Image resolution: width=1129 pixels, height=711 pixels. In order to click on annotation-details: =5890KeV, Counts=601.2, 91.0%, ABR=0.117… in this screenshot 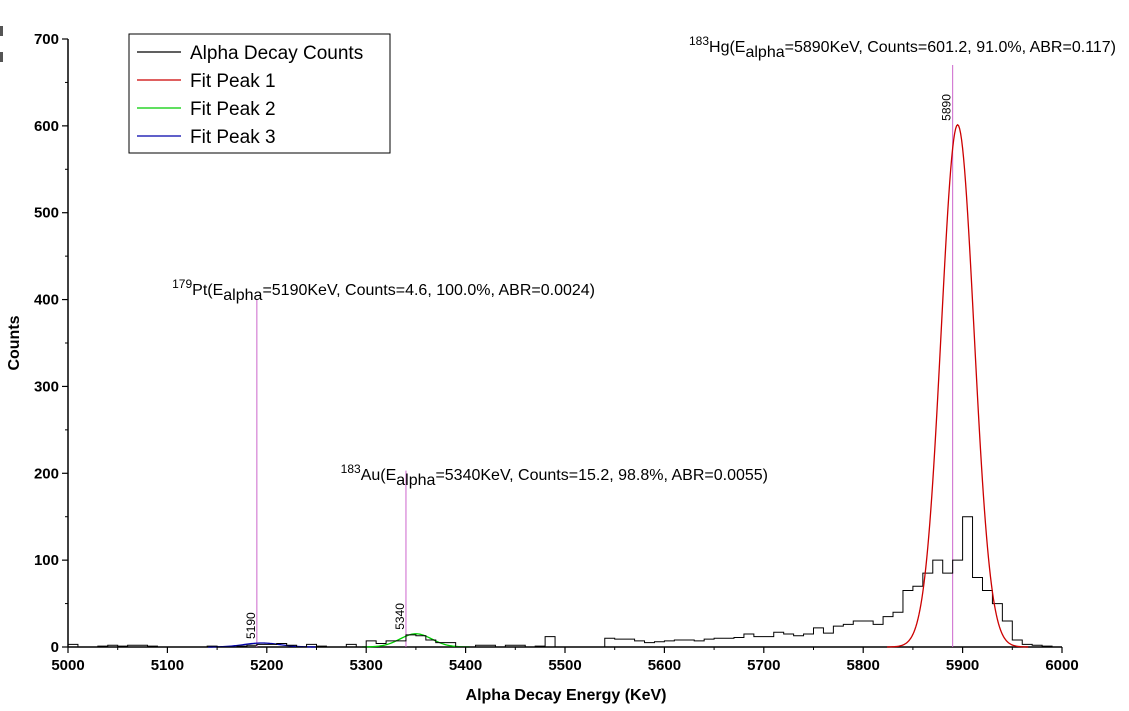, I will do `click(950, 47)`.